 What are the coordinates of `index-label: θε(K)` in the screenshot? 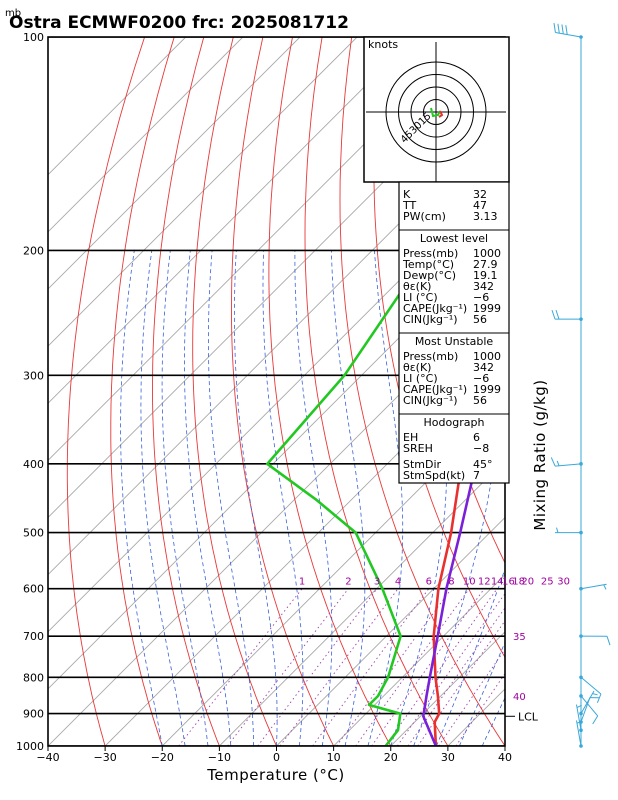 It's located at (417, 367).